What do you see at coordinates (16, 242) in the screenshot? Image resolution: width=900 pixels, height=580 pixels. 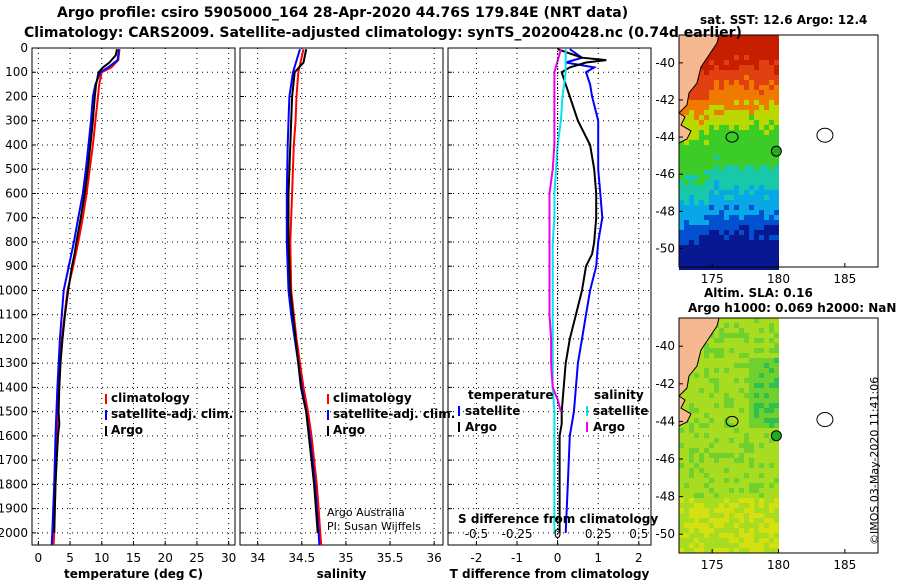 I see `depth-tick-label: 800` at bounding box center [16, 242].